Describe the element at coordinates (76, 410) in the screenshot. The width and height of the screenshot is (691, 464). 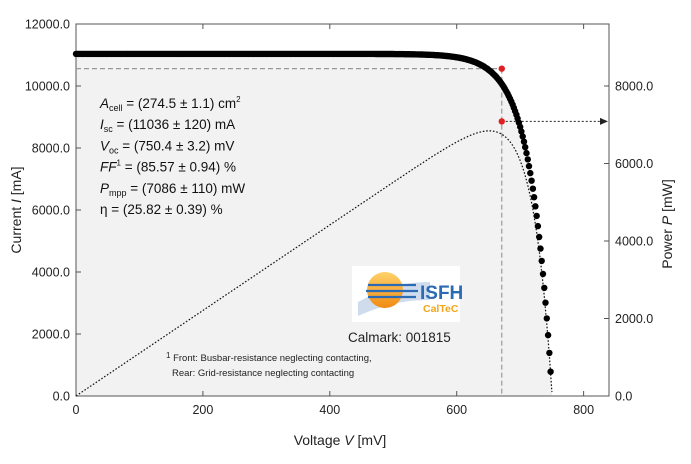
I see `x-tick-label: 0` at that location.